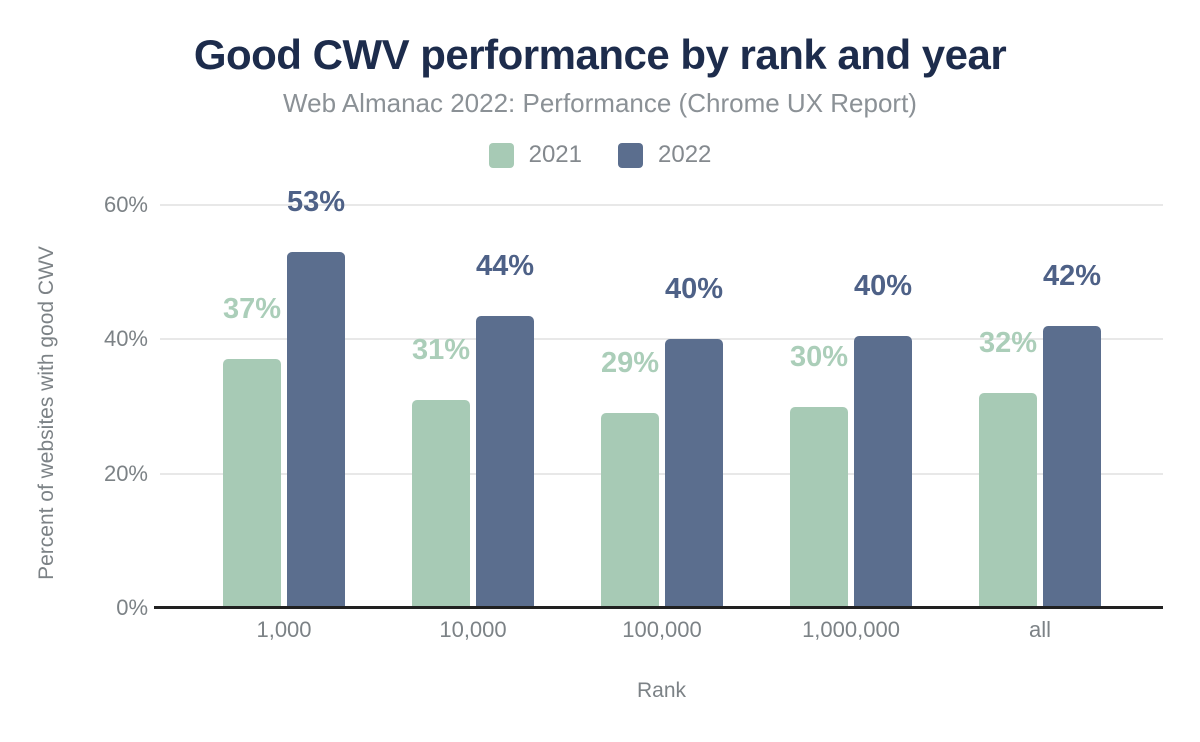  I want to click on gridline-60pct, so click(661, 205).